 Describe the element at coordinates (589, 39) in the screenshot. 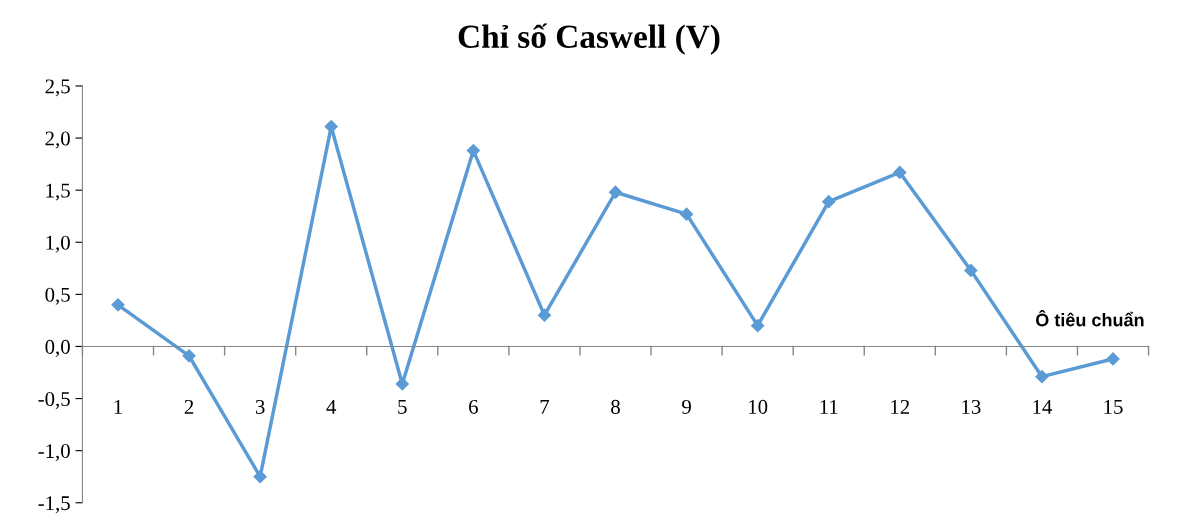

I see `chart-title: Chỉ số Caswell (V)` at that location.